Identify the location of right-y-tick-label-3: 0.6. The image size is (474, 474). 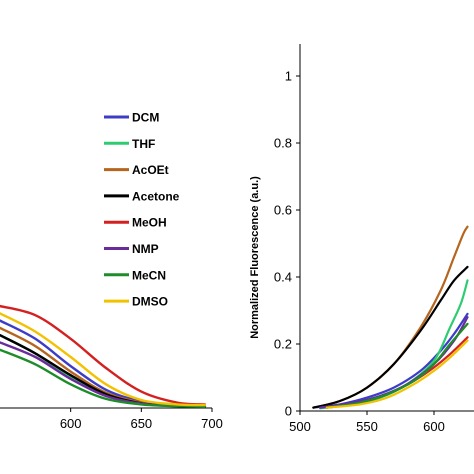
(283, 210).